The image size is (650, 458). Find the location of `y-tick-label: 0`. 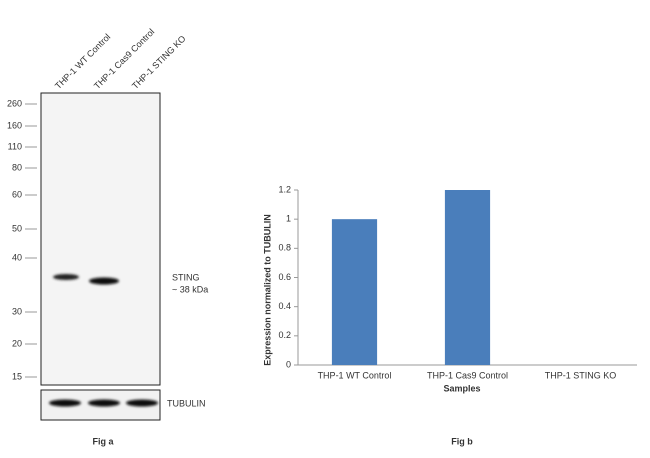

y-tick-label: 0 is located at coordinates (288, 364).